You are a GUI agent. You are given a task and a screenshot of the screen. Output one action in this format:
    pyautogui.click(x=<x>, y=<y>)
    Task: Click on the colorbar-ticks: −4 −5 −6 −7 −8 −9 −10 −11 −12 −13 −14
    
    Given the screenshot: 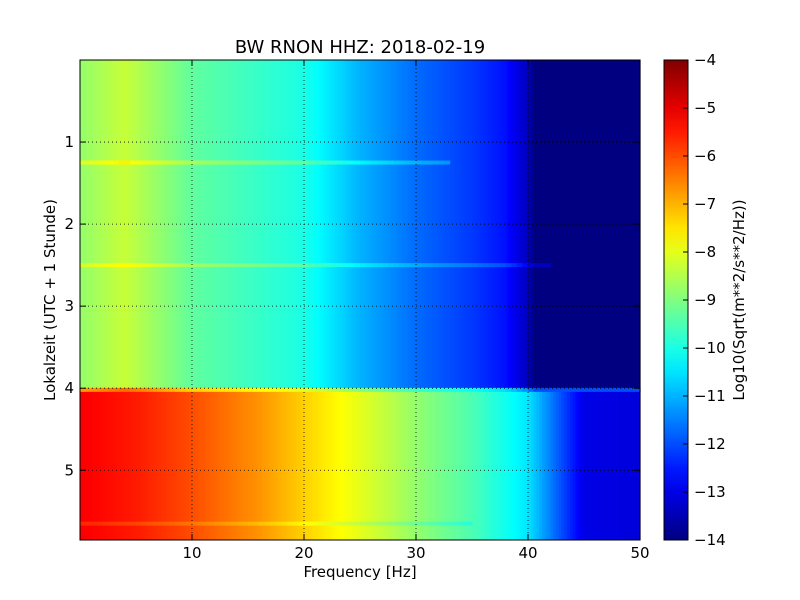 What is the action you would take?
    pyautogui.click(x=704, y=300)
    